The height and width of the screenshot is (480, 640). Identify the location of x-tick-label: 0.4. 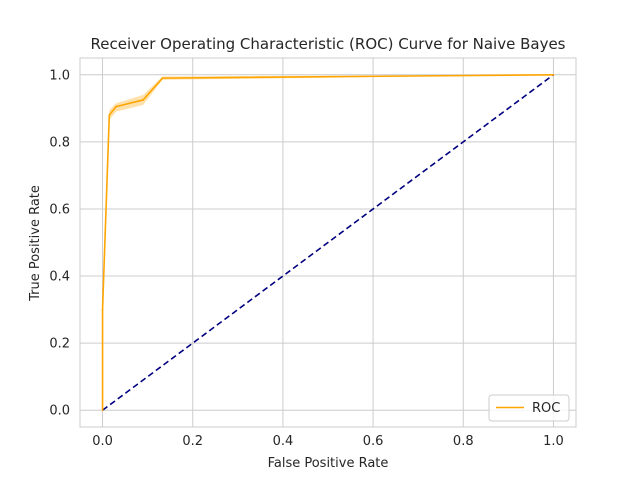
(283, 441).